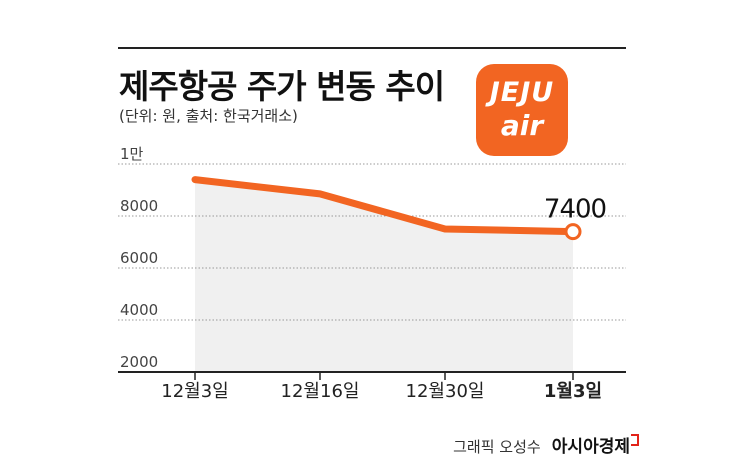 The image size is (745, 474). Describe the element at coordinates (208, 116) in the screenshot. I see `chart-subtitle: (단위: 원, 출처: 한국거래소)` at that location.